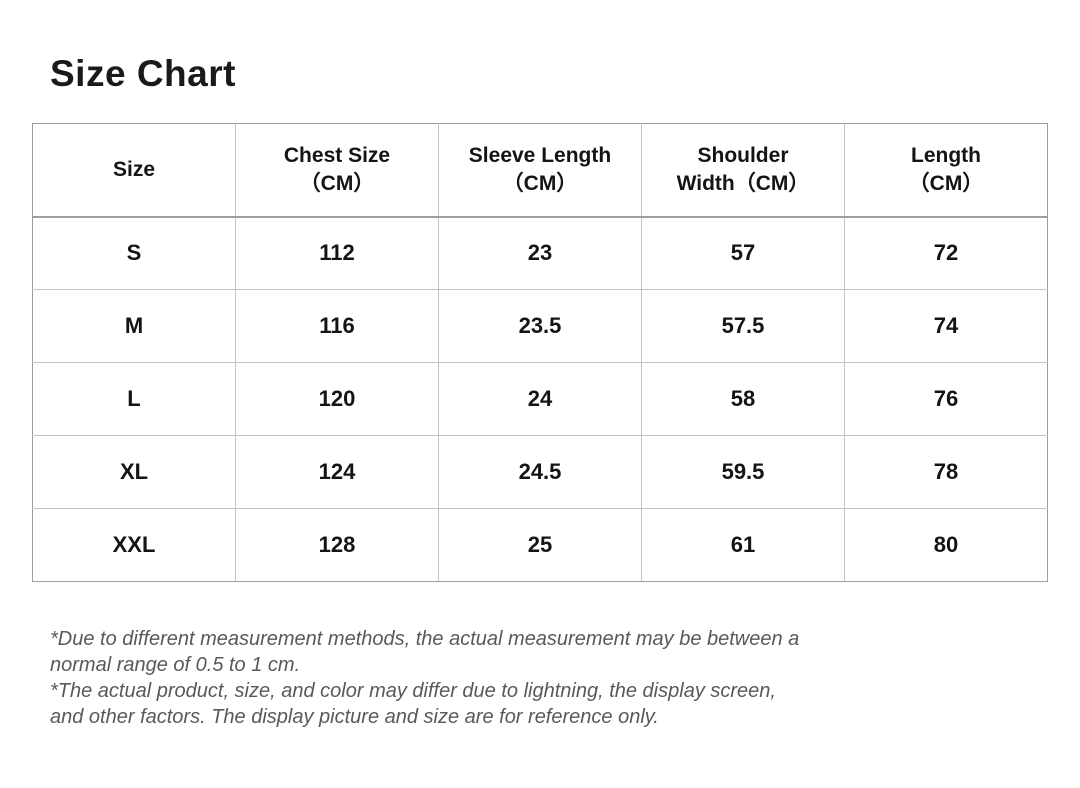 This screenshot has width=1080, height=788. Describe the element at coordinates (540, 155) in the screenshot. I see `column-header-line: Sleeve Length` at that location.